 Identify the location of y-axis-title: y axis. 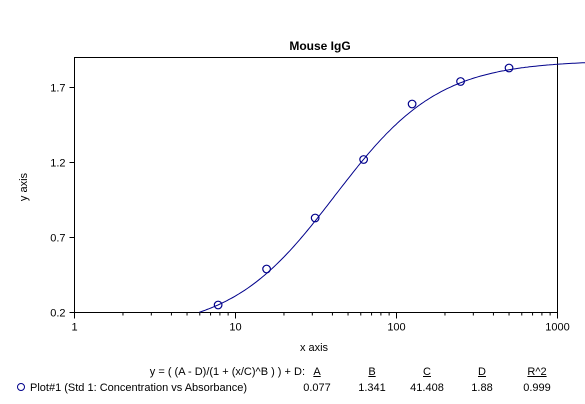
(24, 186).